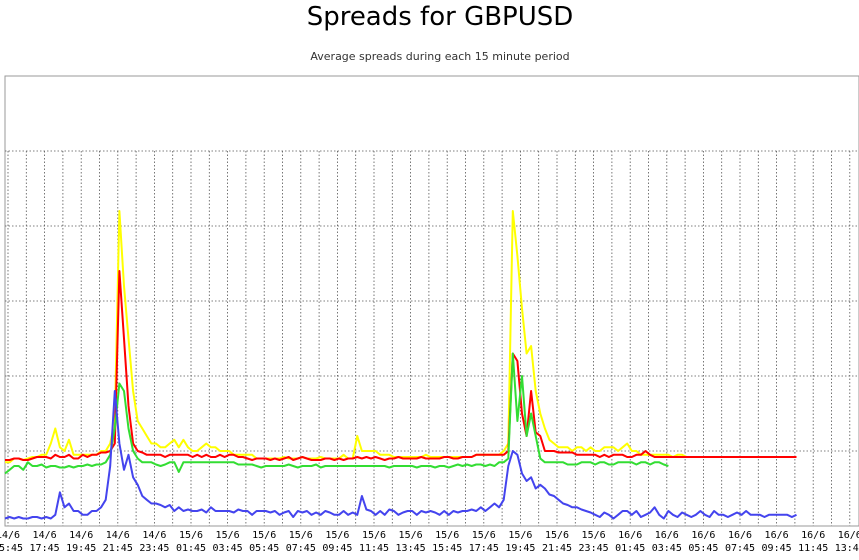 The image size is (859, 560). I want to click on x-tick-time-4: 23:45, so click(154, 548).